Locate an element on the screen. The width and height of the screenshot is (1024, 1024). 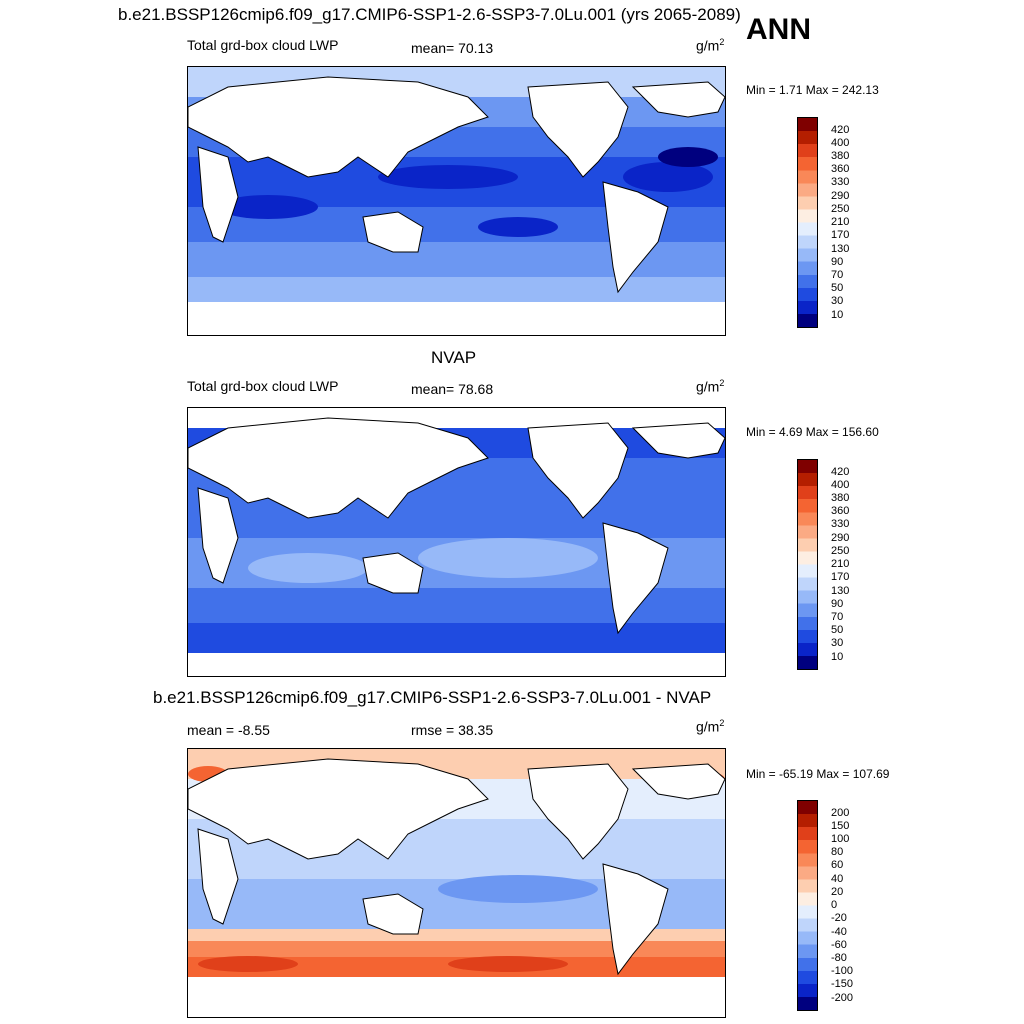
panel-model-mean-label: mean= 70.13 is located at coordinates (452, 48).